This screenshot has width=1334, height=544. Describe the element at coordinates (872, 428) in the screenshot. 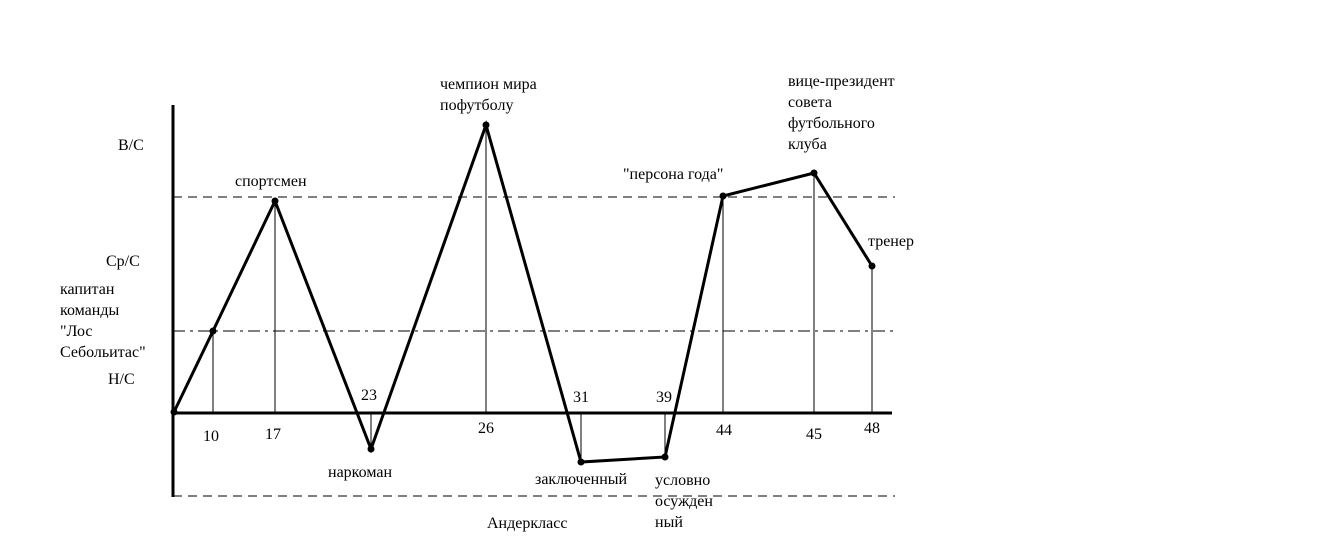

I see `age-tick-label: 48` at that location.